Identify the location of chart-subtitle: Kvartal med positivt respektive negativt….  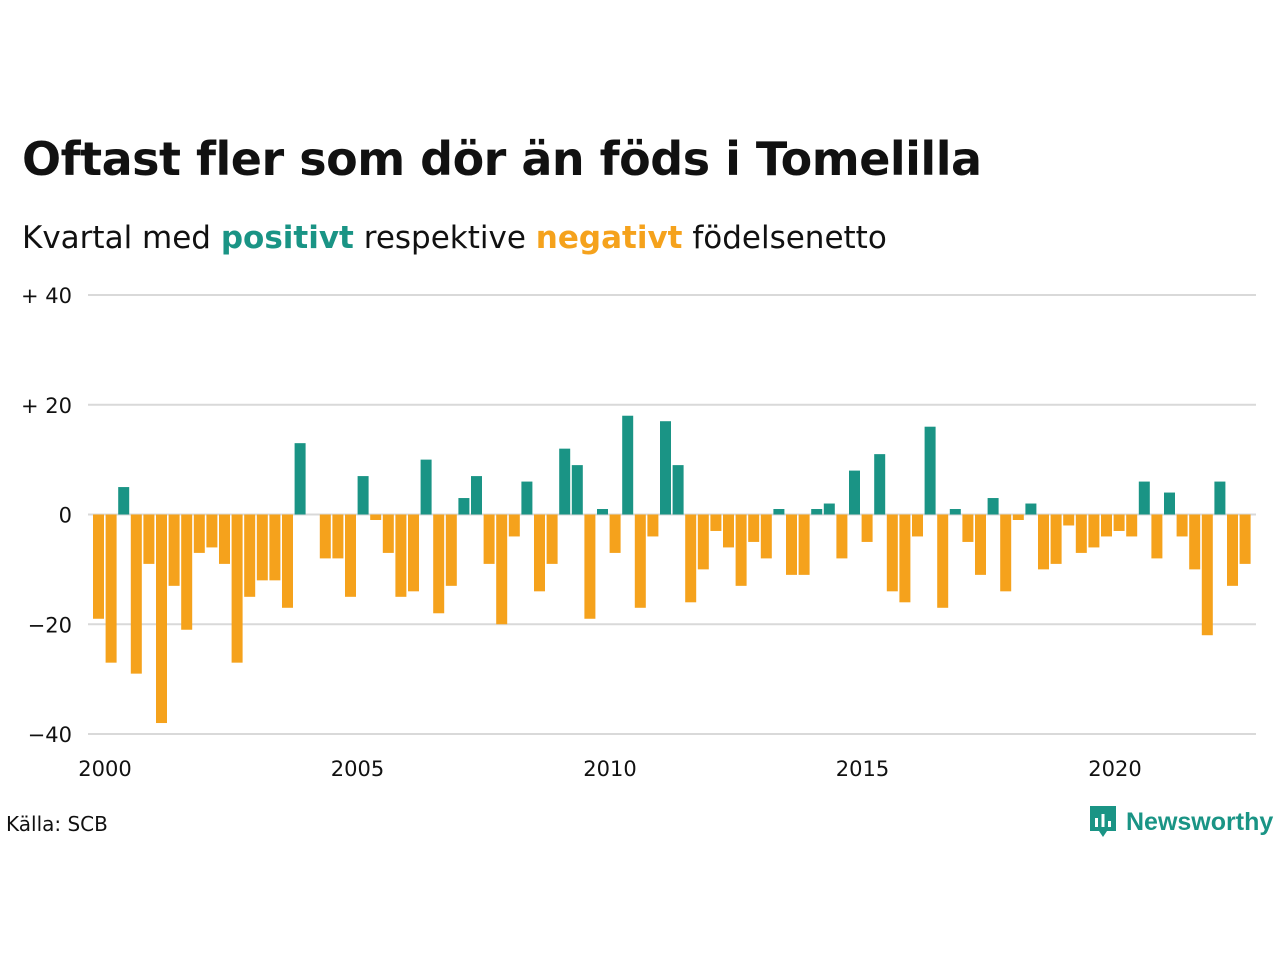
(454, 238).